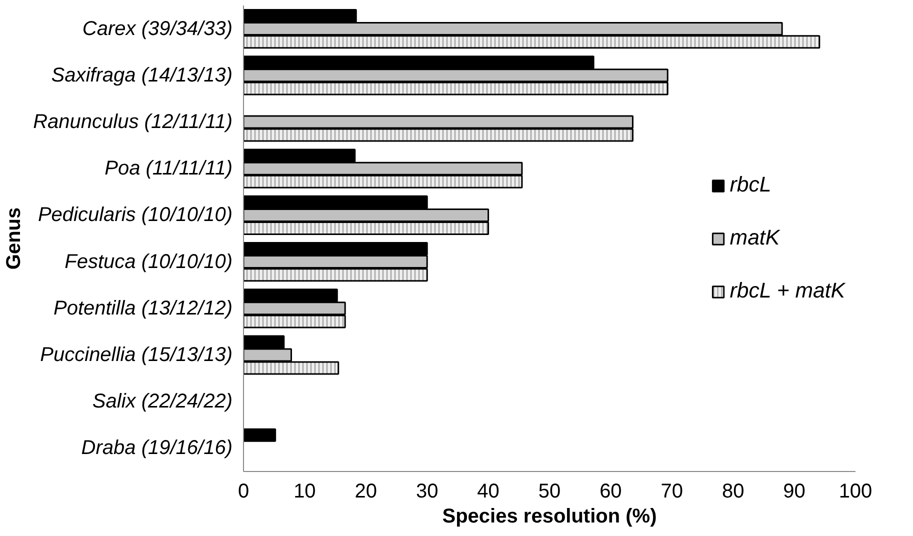 The width and height of the screenshot is (913, 536). I want to click on x-tick-label: 0, so click(244, 491).